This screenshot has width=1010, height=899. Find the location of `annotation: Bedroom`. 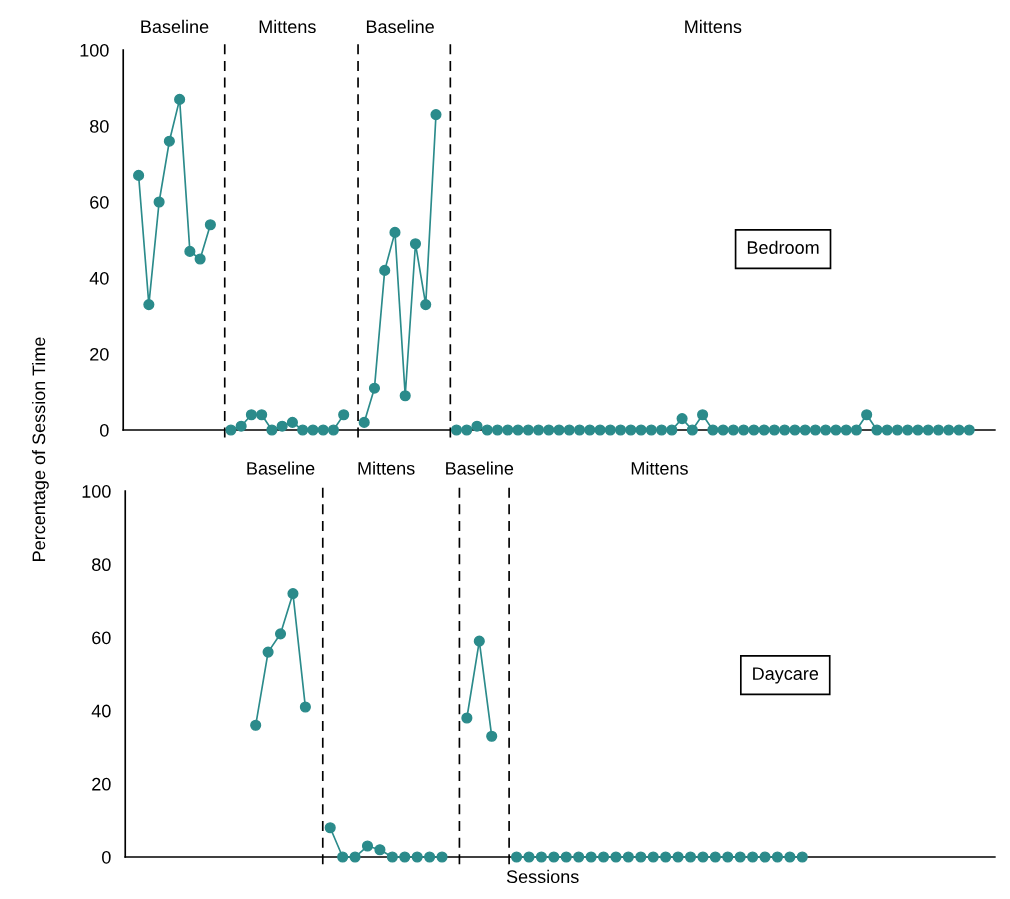

annotation: Bedroom is located at coordinates (783, 247).